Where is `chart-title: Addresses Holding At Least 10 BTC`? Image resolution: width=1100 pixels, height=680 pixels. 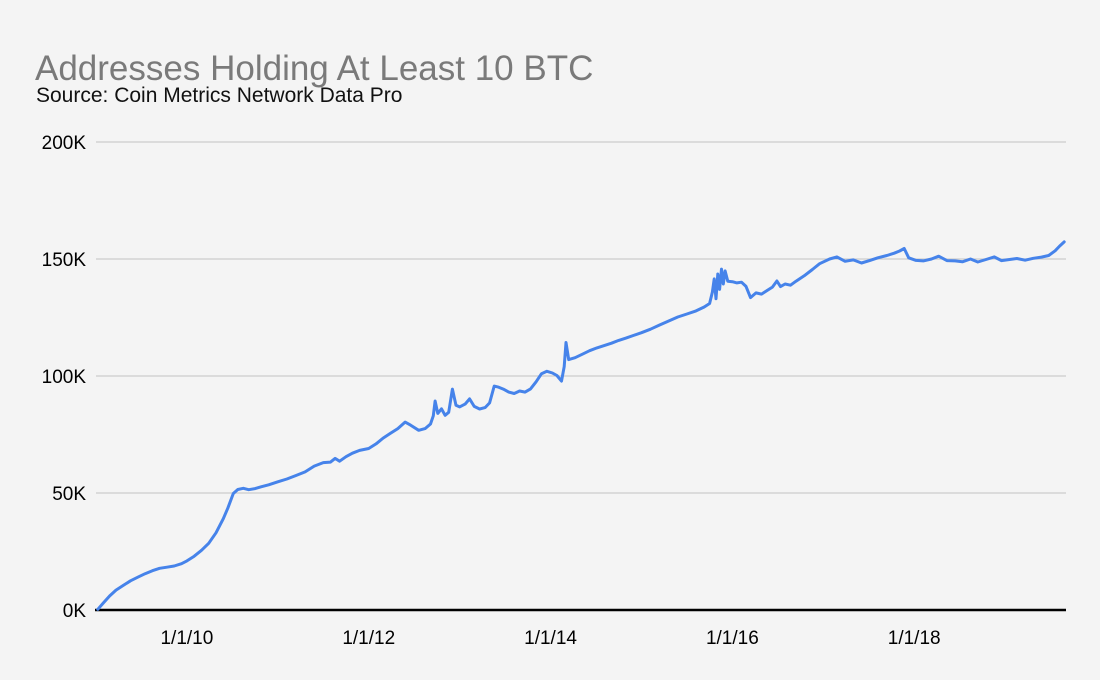
chart-title: Addresses Holding At Least 10 BTC is located at coordinates (314, 69).